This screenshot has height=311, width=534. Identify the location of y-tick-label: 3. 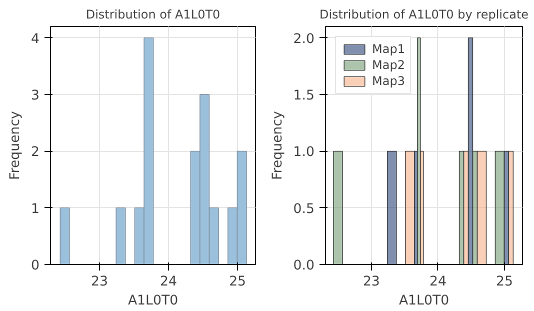
(35, 96).